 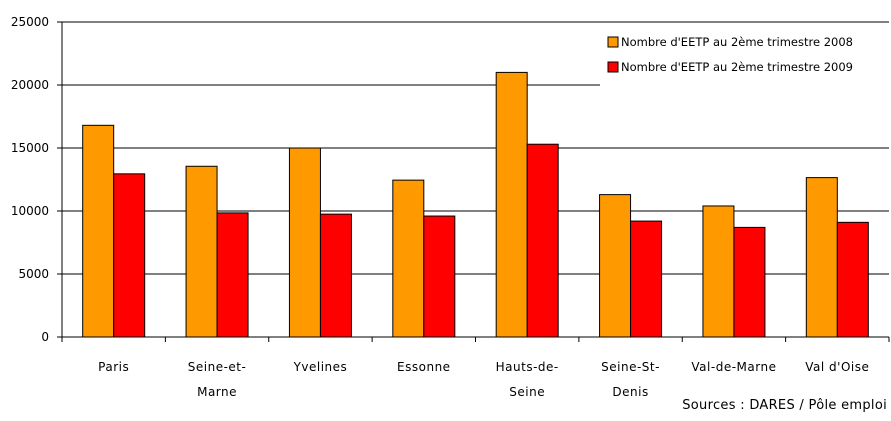 What do you see at coordinates (30, 148) in the screenshot?
I see `y-tick-label: 15000` at bounding box center [30, 148].